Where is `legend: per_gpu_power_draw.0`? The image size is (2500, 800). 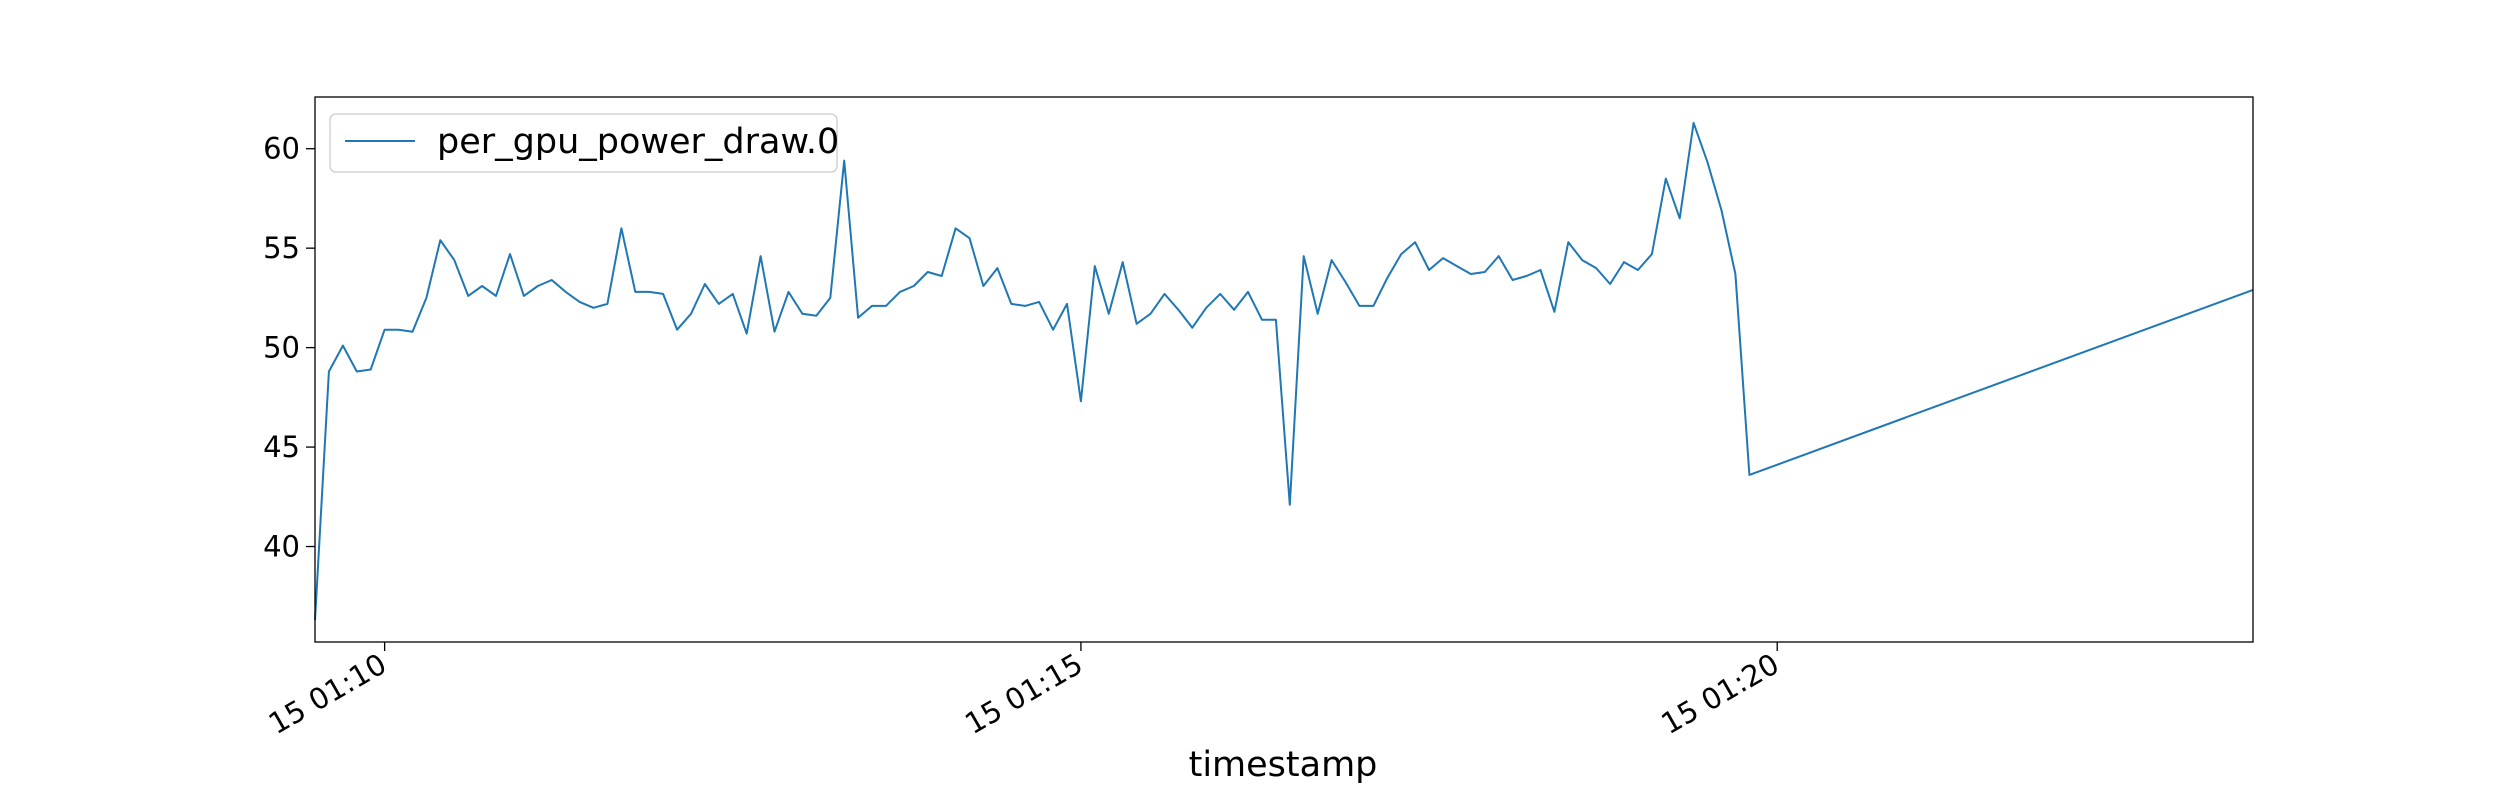 legend: per_gpu_power_draw.0 is located at coordinates (584, 143).